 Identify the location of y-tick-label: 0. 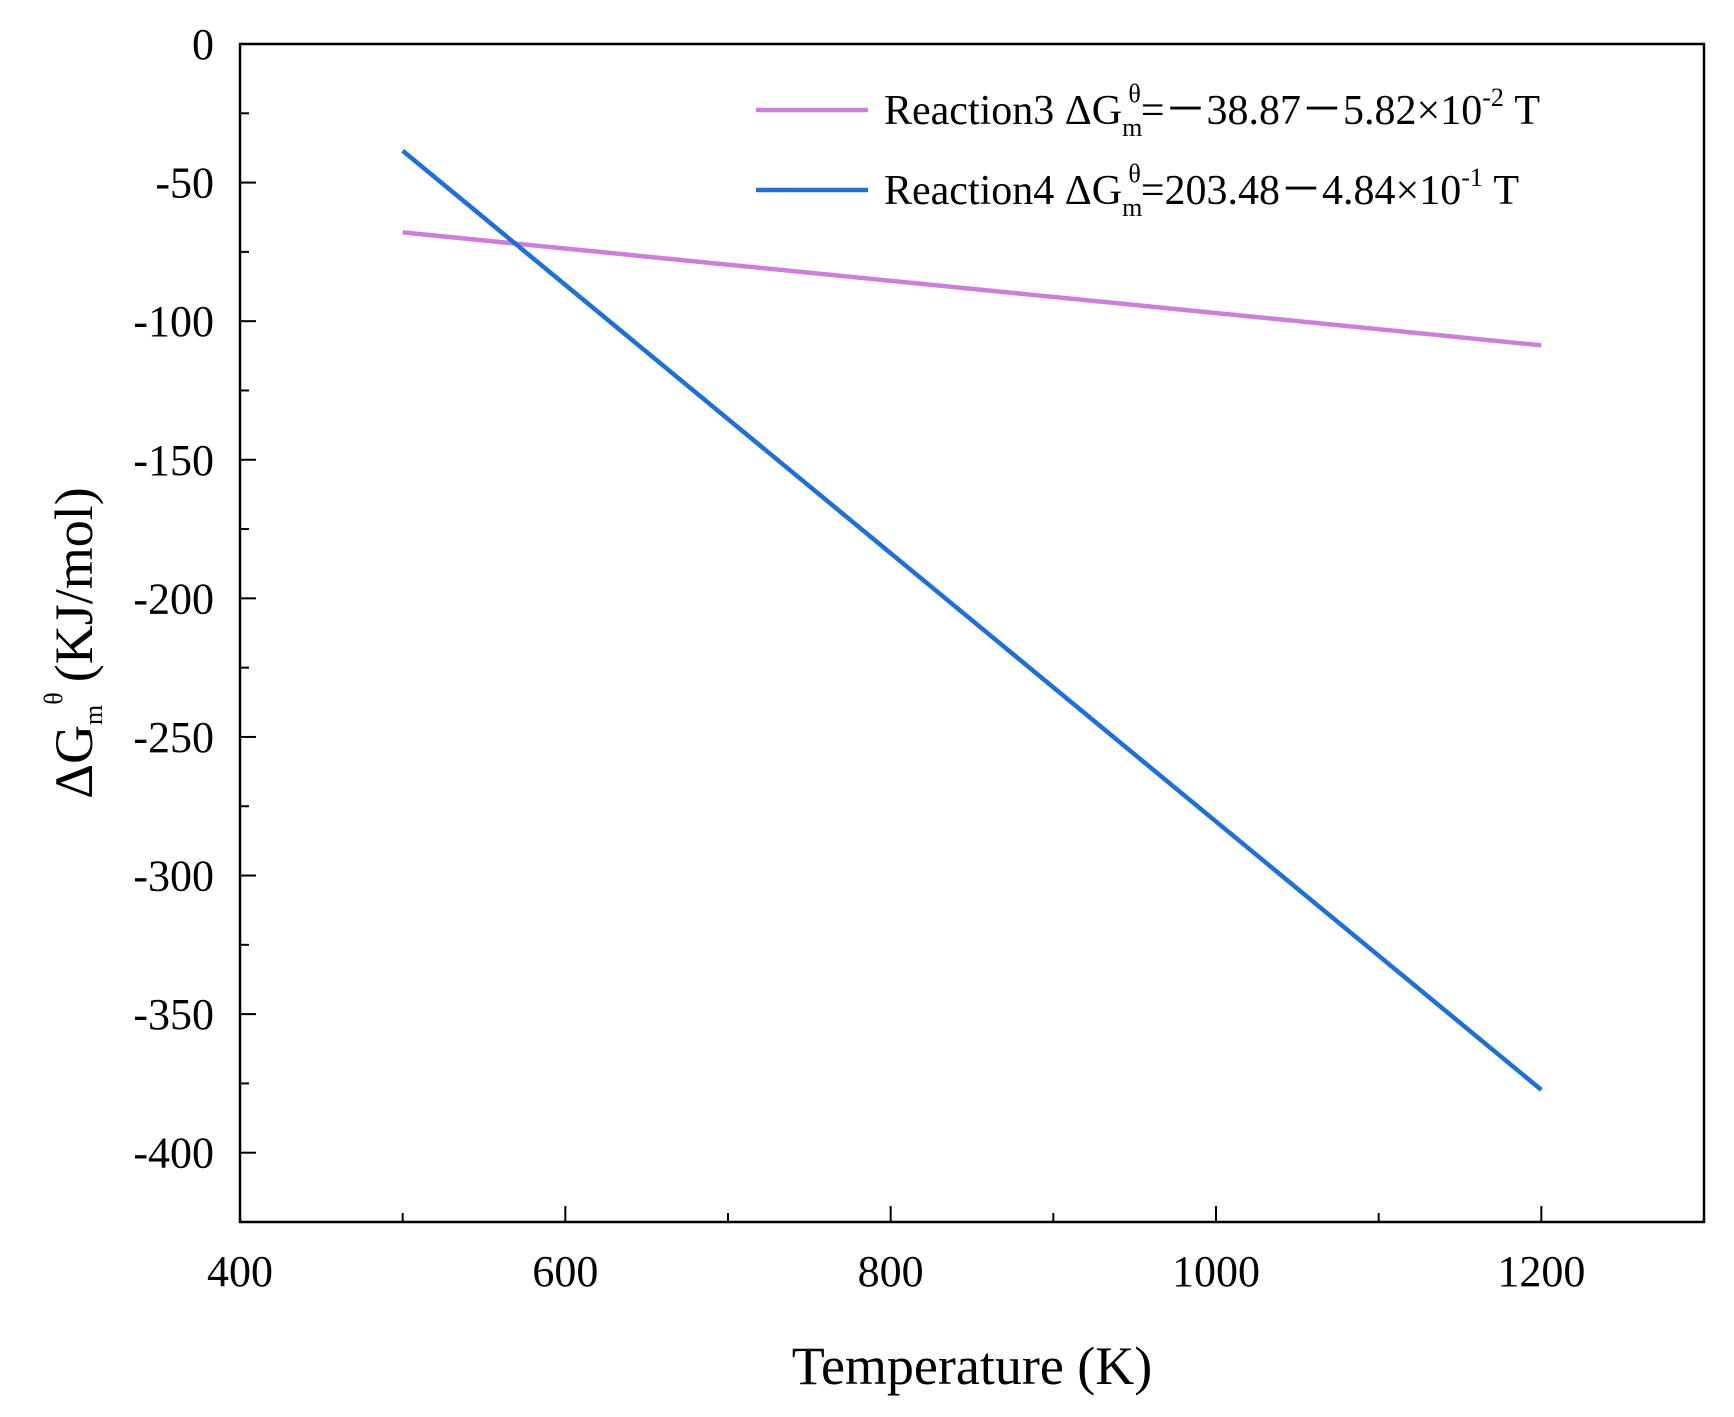
(203, 44).